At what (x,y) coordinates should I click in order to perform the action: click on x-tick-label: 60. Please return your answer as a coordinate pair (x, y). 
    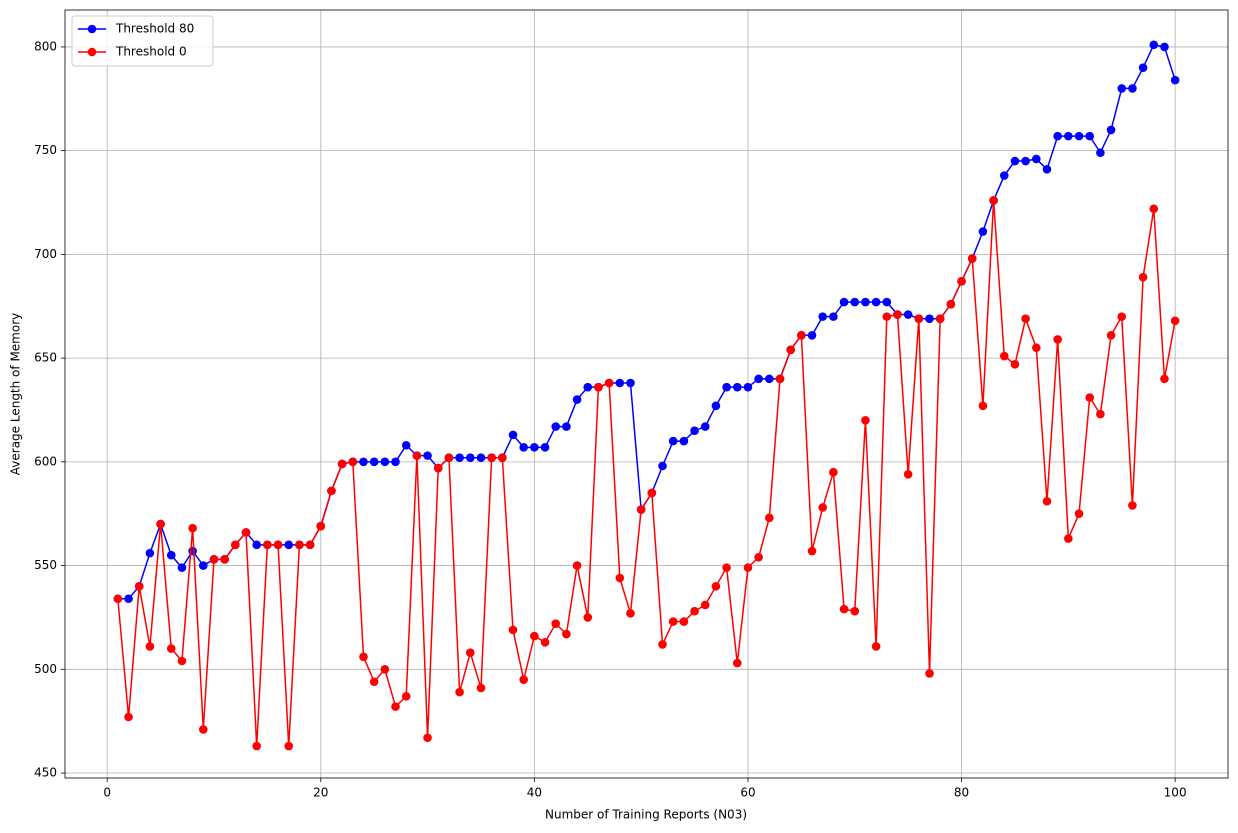
    Looking at the image, I should click on (747, 793).